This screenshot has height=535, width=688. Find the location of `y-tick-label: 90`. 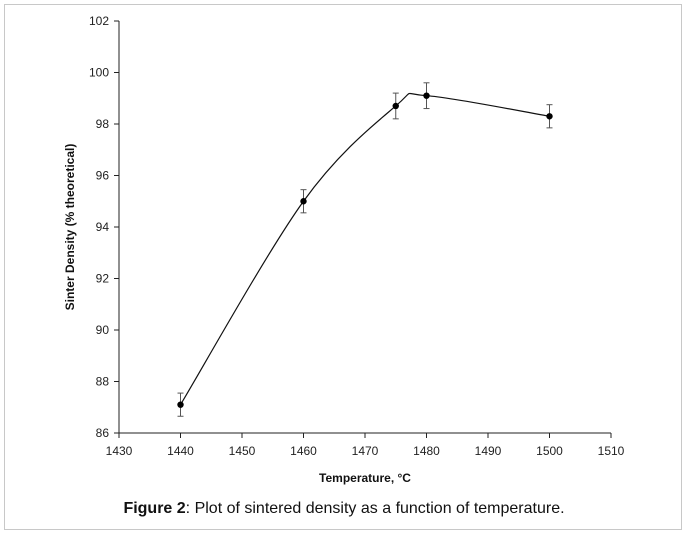

y-tick-label: 90 is located at coordinates (103, 330).